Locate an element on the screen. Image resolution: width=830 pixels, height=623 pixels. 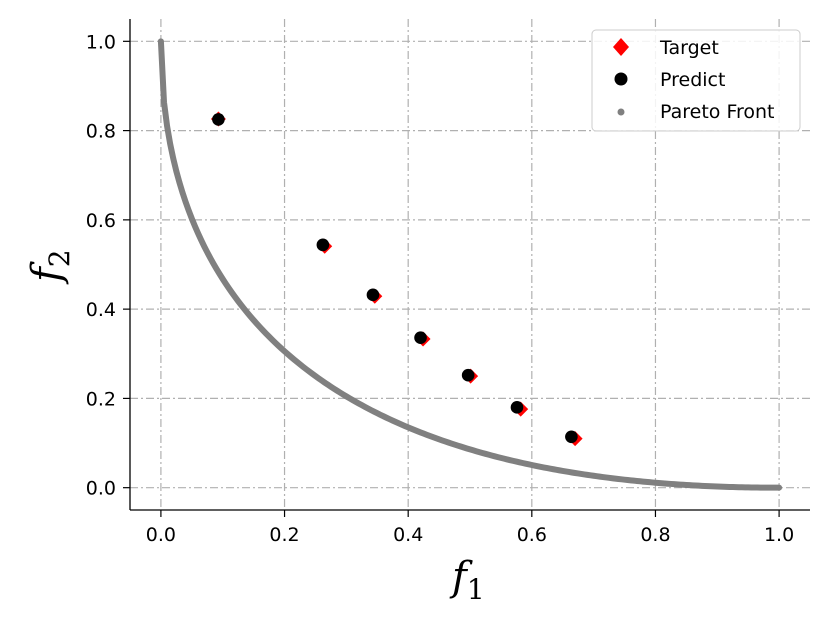
y-tick-label: 1.0 is located at coordinates (101, 42).